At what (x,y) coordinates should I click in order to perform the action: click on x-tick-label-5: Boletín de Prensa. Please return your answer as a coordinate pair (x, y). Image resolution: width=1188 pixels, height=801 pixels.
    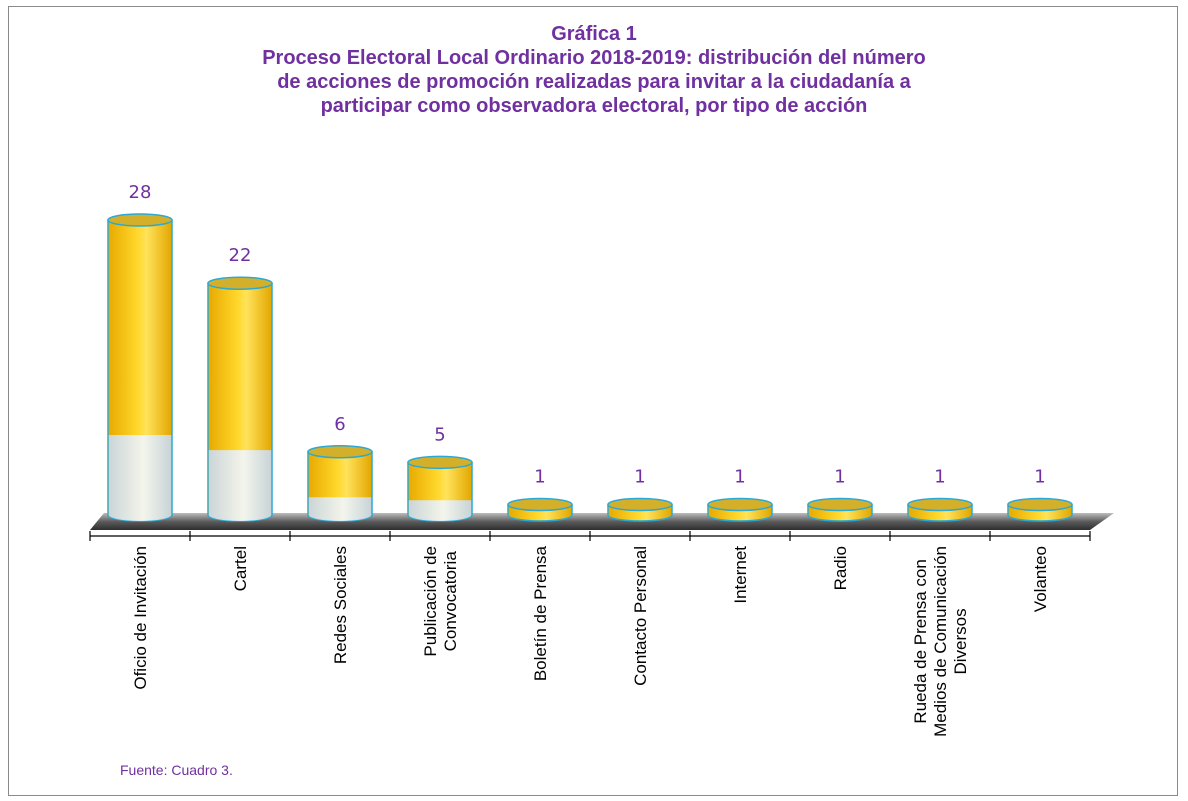
    Looking at the image, I should click on (540, 613).